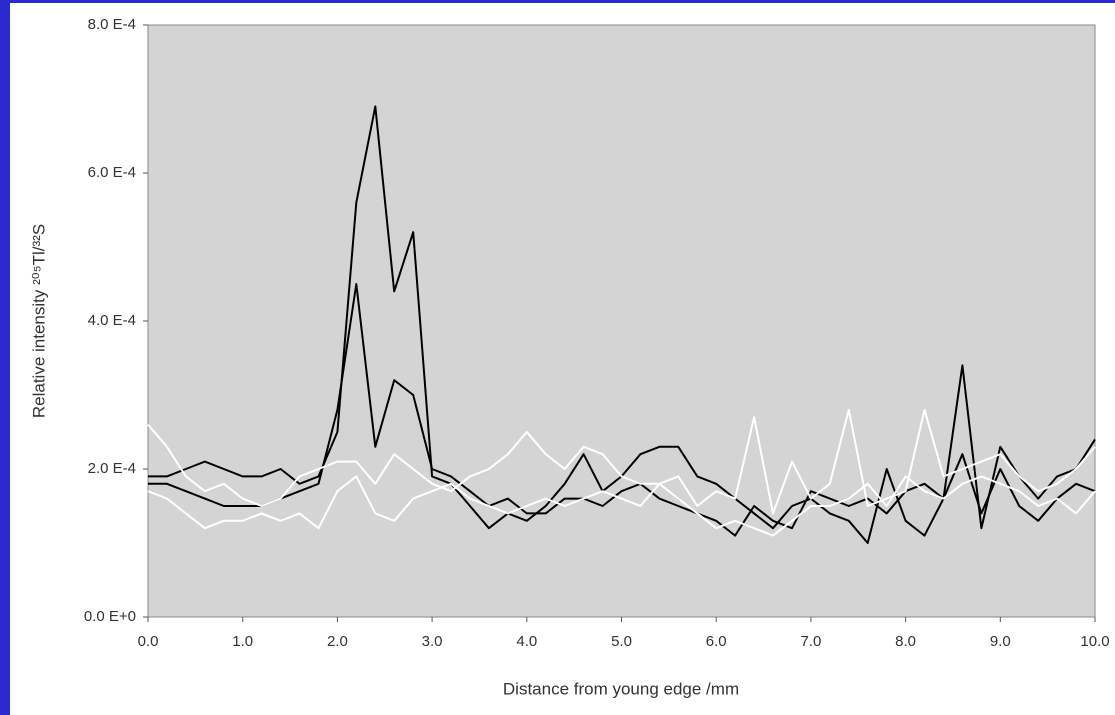  I want to click on y-tick-label: 0.0 E+0, so click(110, 616).